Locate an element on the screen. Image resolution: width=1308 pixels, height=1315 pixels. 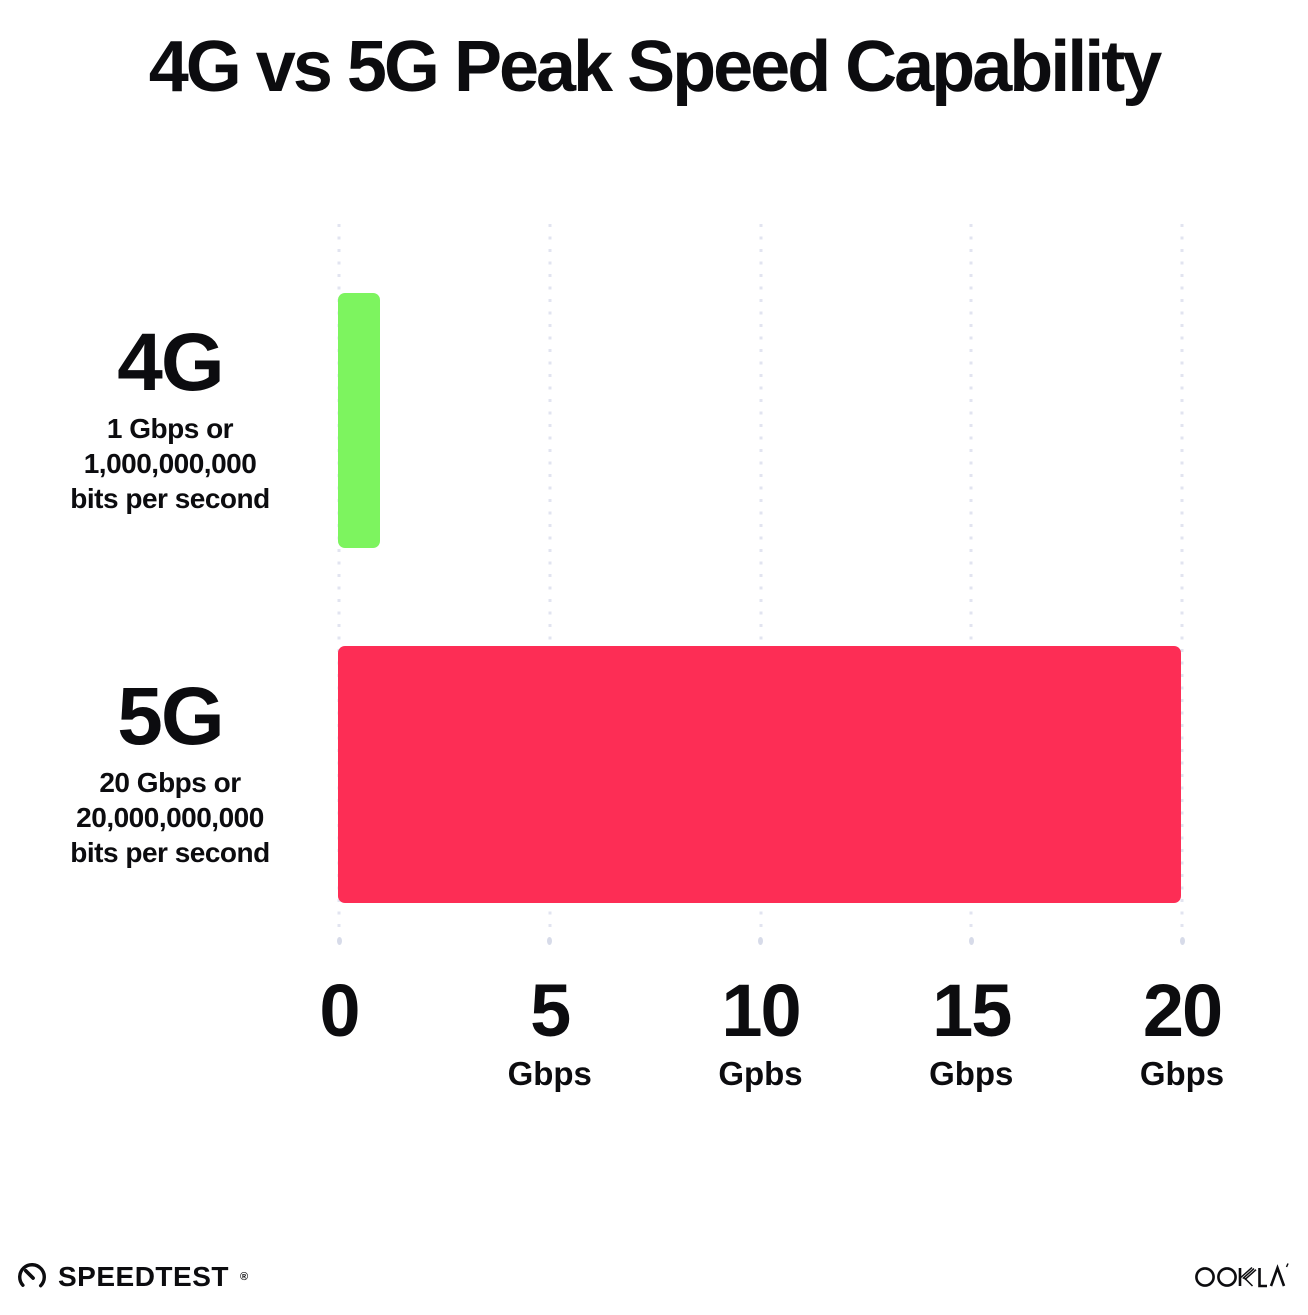
bar-4g is located at coordinates (359, 420).